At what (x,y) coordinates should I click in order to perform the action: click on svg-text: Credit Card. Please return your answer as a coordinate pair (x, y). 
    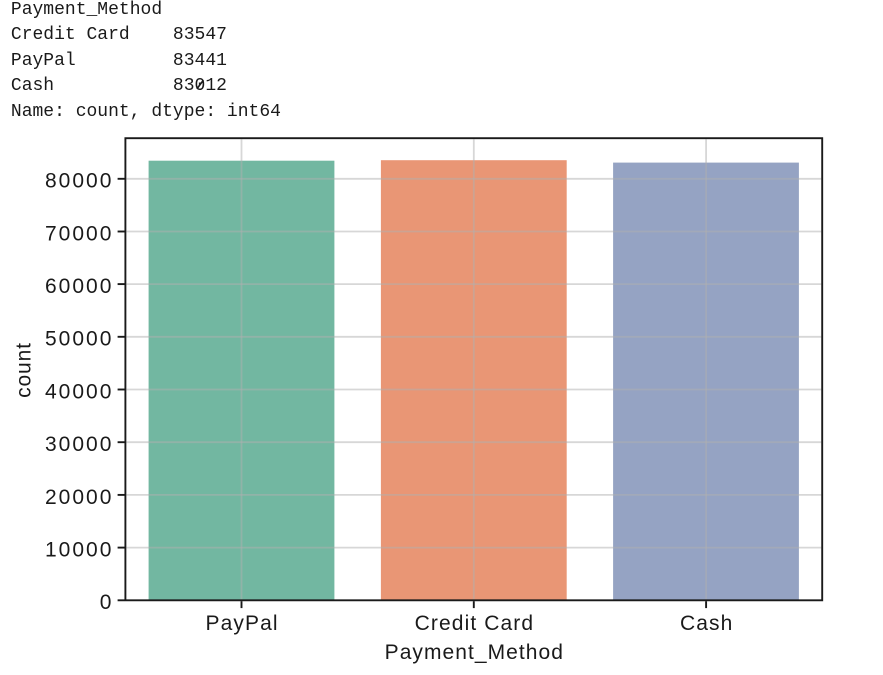
    Looking at the image, I should click on (474, 623).